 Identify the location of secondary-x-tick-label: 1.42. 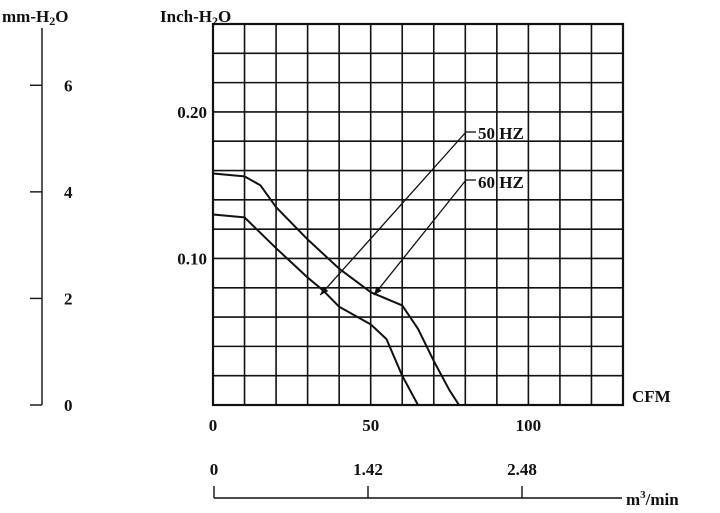
(368, 469).